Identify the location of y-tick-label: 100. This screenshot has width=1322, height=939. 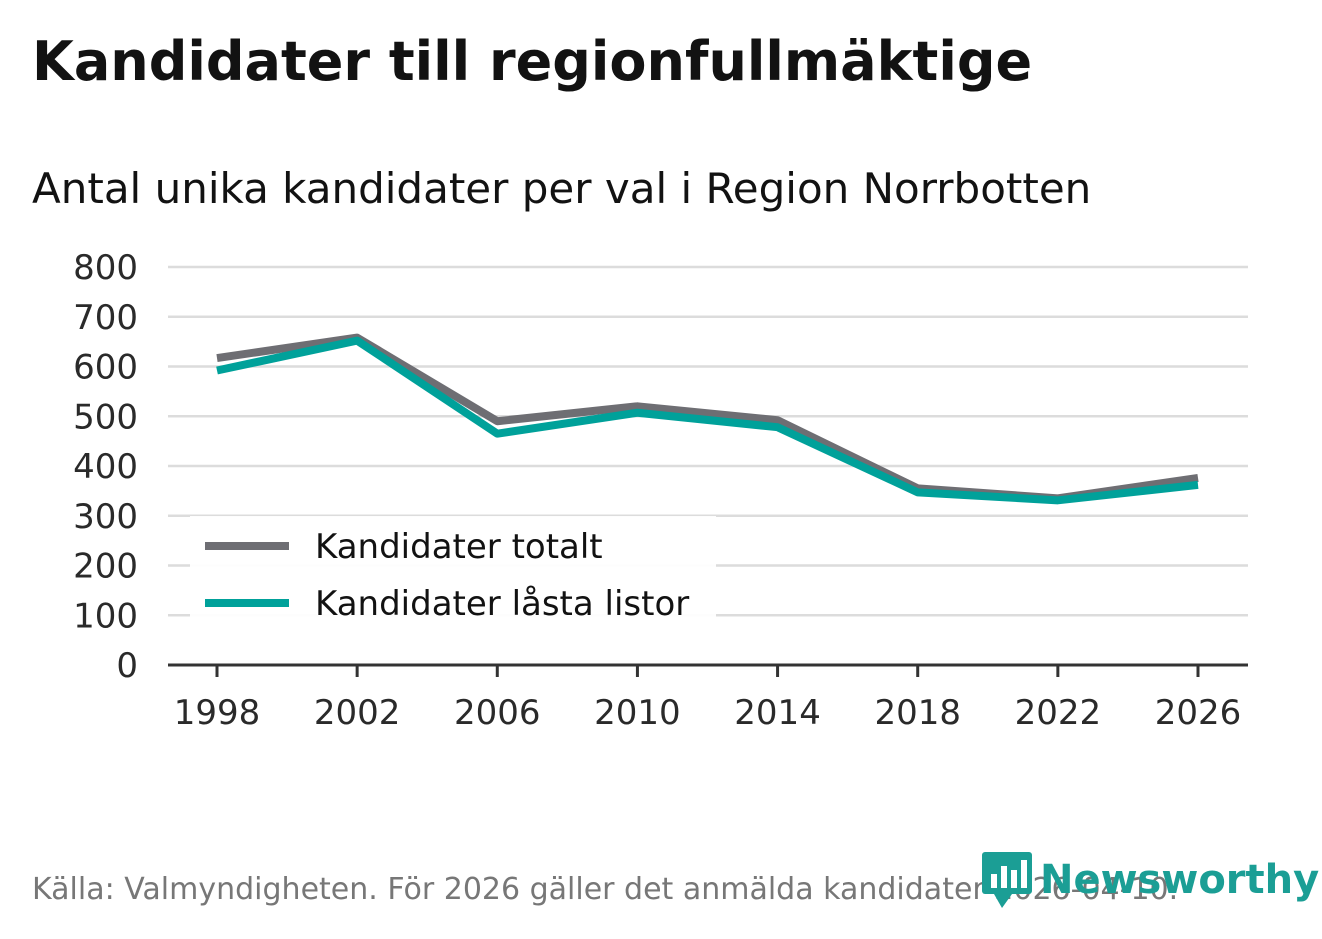
(105, 616).